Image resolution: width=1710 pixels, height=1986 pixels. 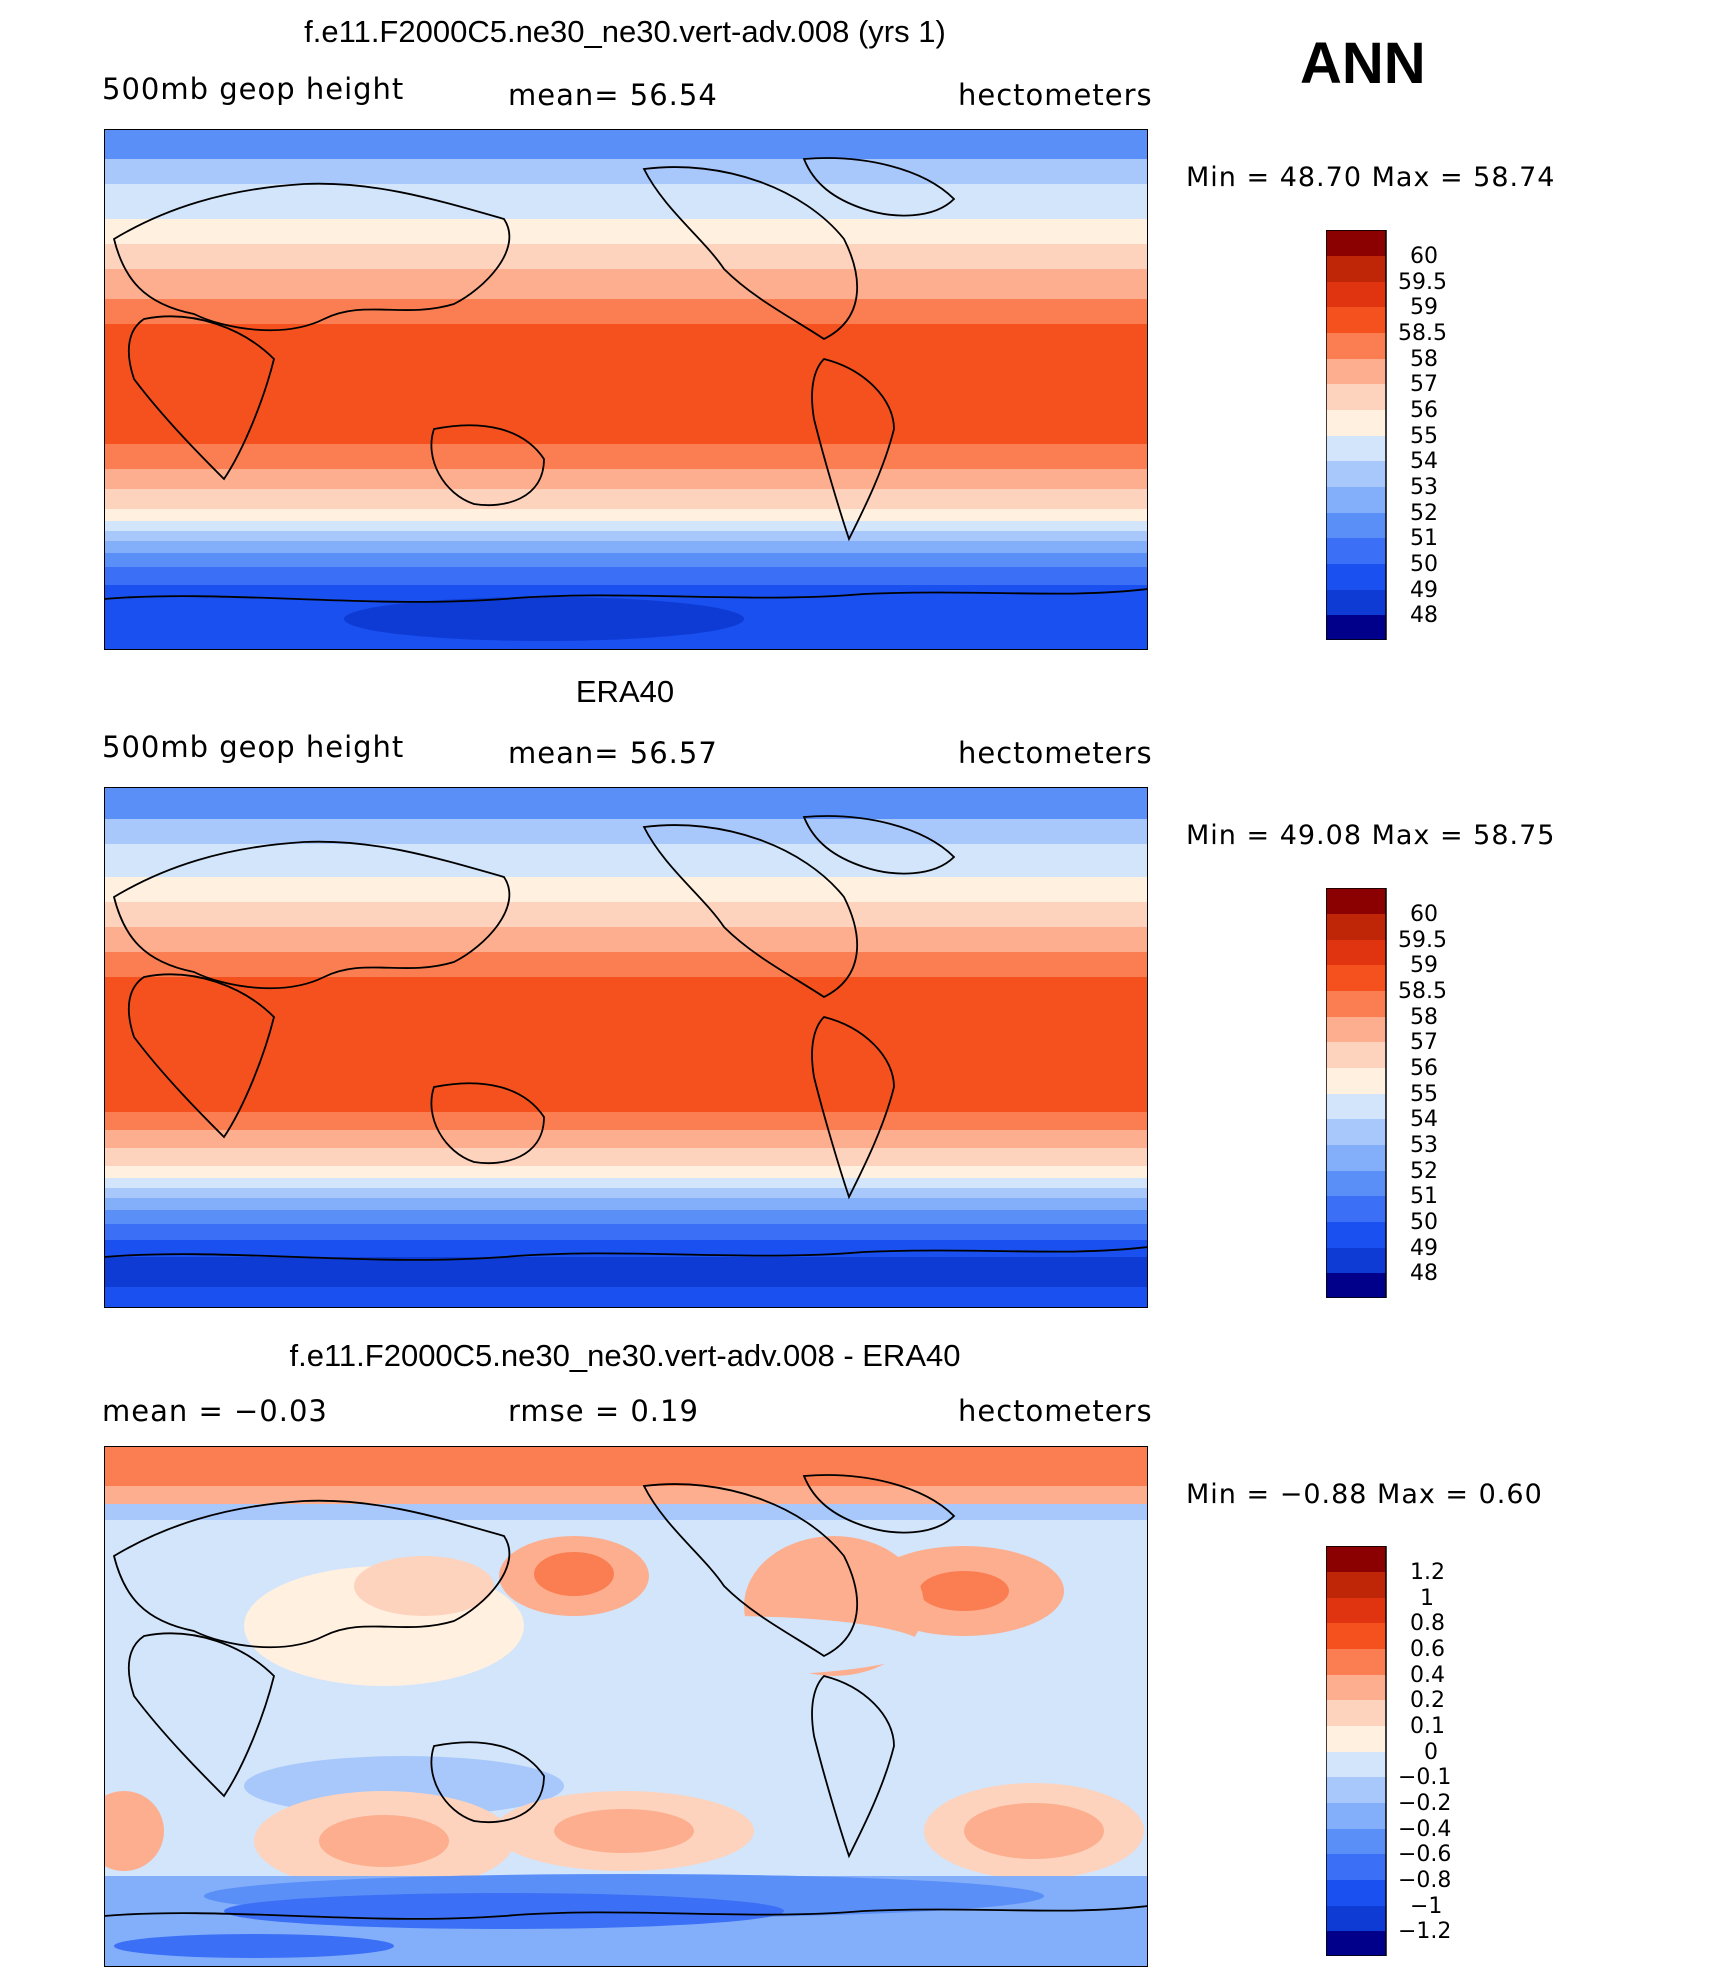 I want to click on colorbar-tick: 0.2, so click(x=1427, y=1700).